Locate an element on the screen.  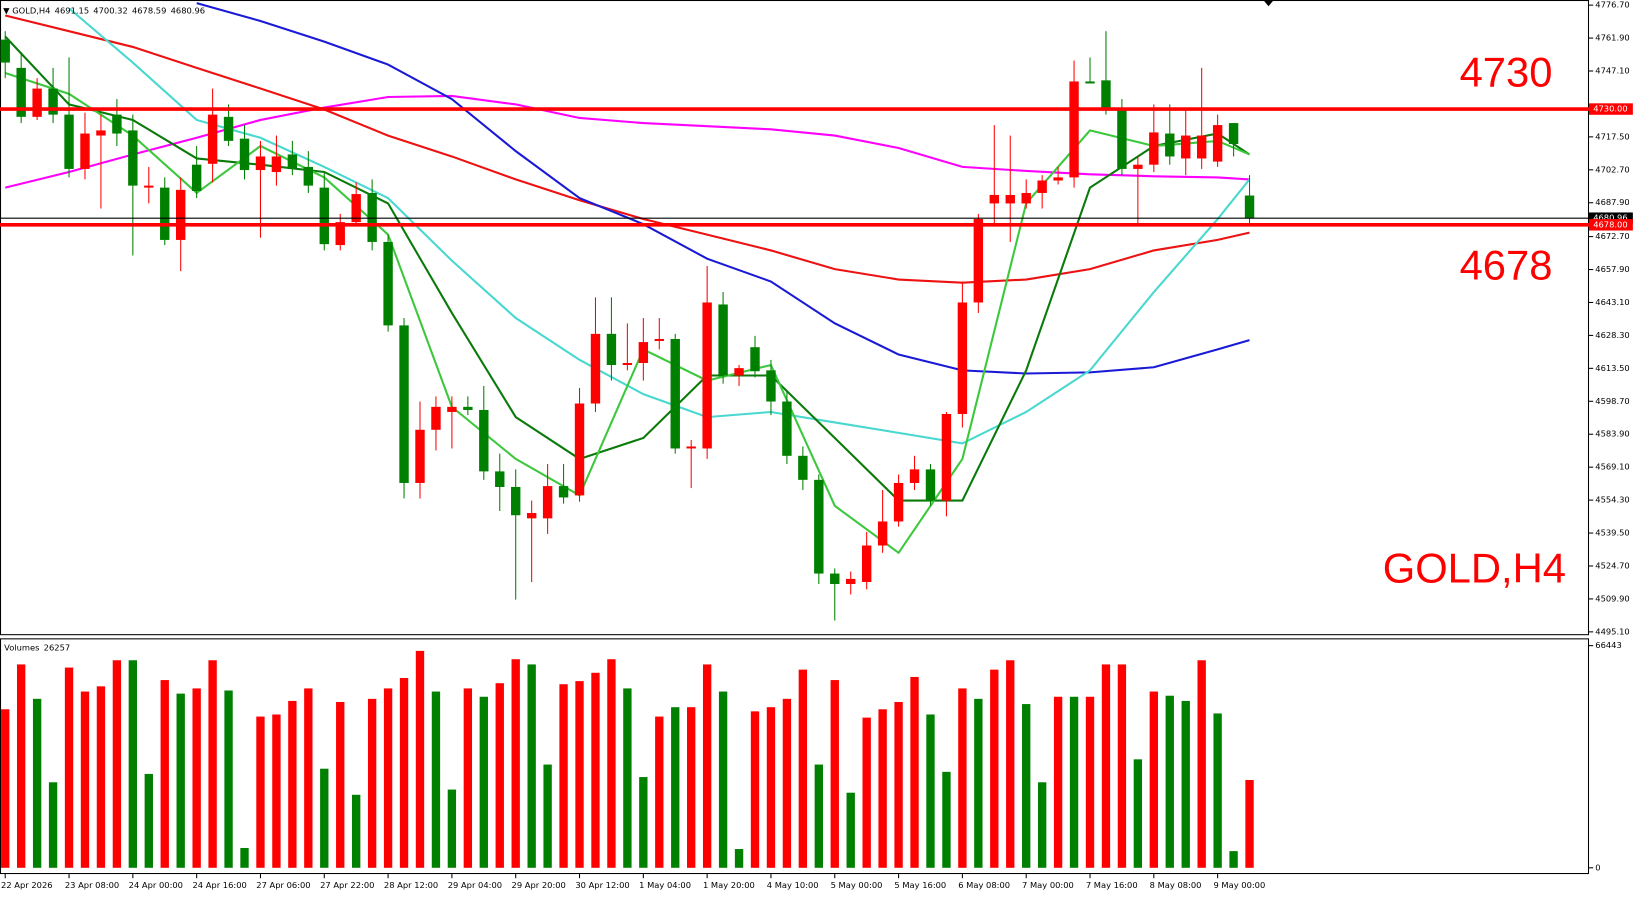
level-label: 4730 is located at coordinates (1506, 72).